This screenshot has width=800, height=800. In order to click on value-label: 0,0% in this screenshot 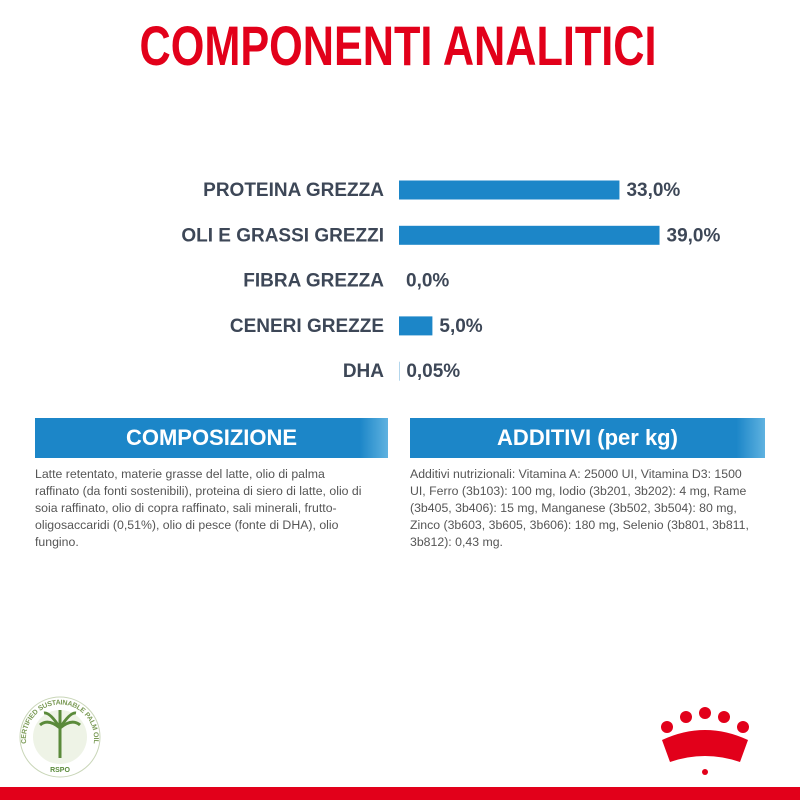, I will do `click(427, 281)`.